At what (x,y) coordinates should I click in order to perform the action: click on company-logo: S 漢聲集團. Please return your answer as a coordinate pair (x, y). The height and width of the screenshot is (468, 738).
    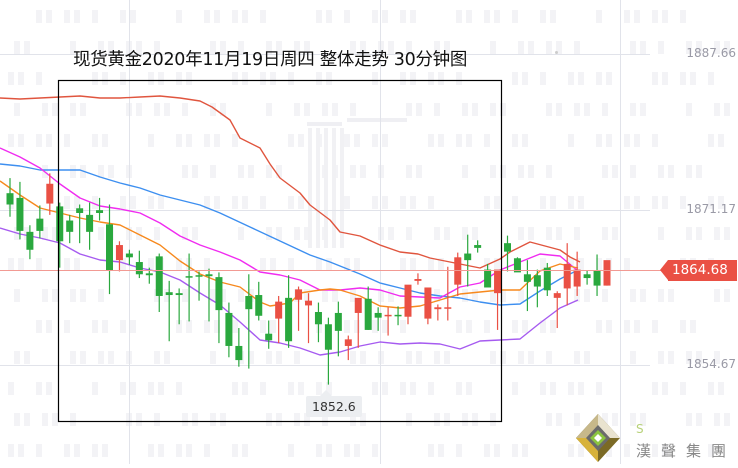
    Looking at the image, I should click on (657, 439).